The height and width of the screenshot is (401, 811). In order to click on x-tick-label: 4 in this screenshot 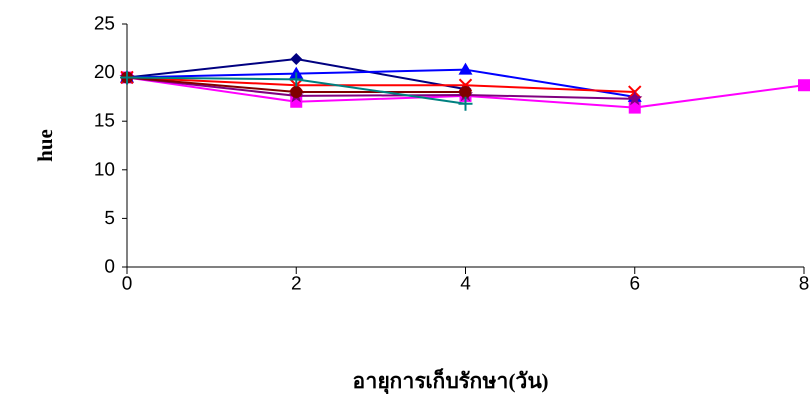, I will do `click(466, 284)`.